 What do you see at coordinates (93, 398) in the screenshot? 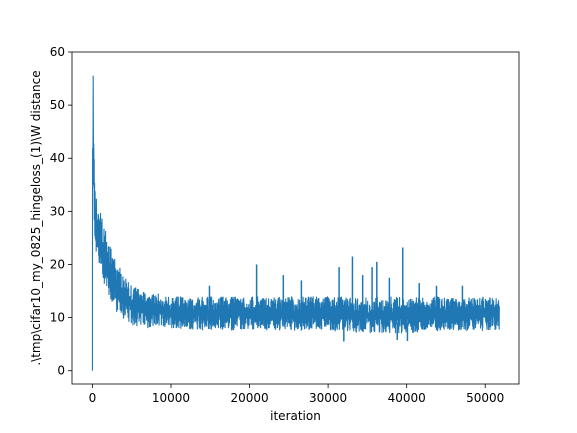
I see `x-tick-label: 0` at bounding box center [93, 398].